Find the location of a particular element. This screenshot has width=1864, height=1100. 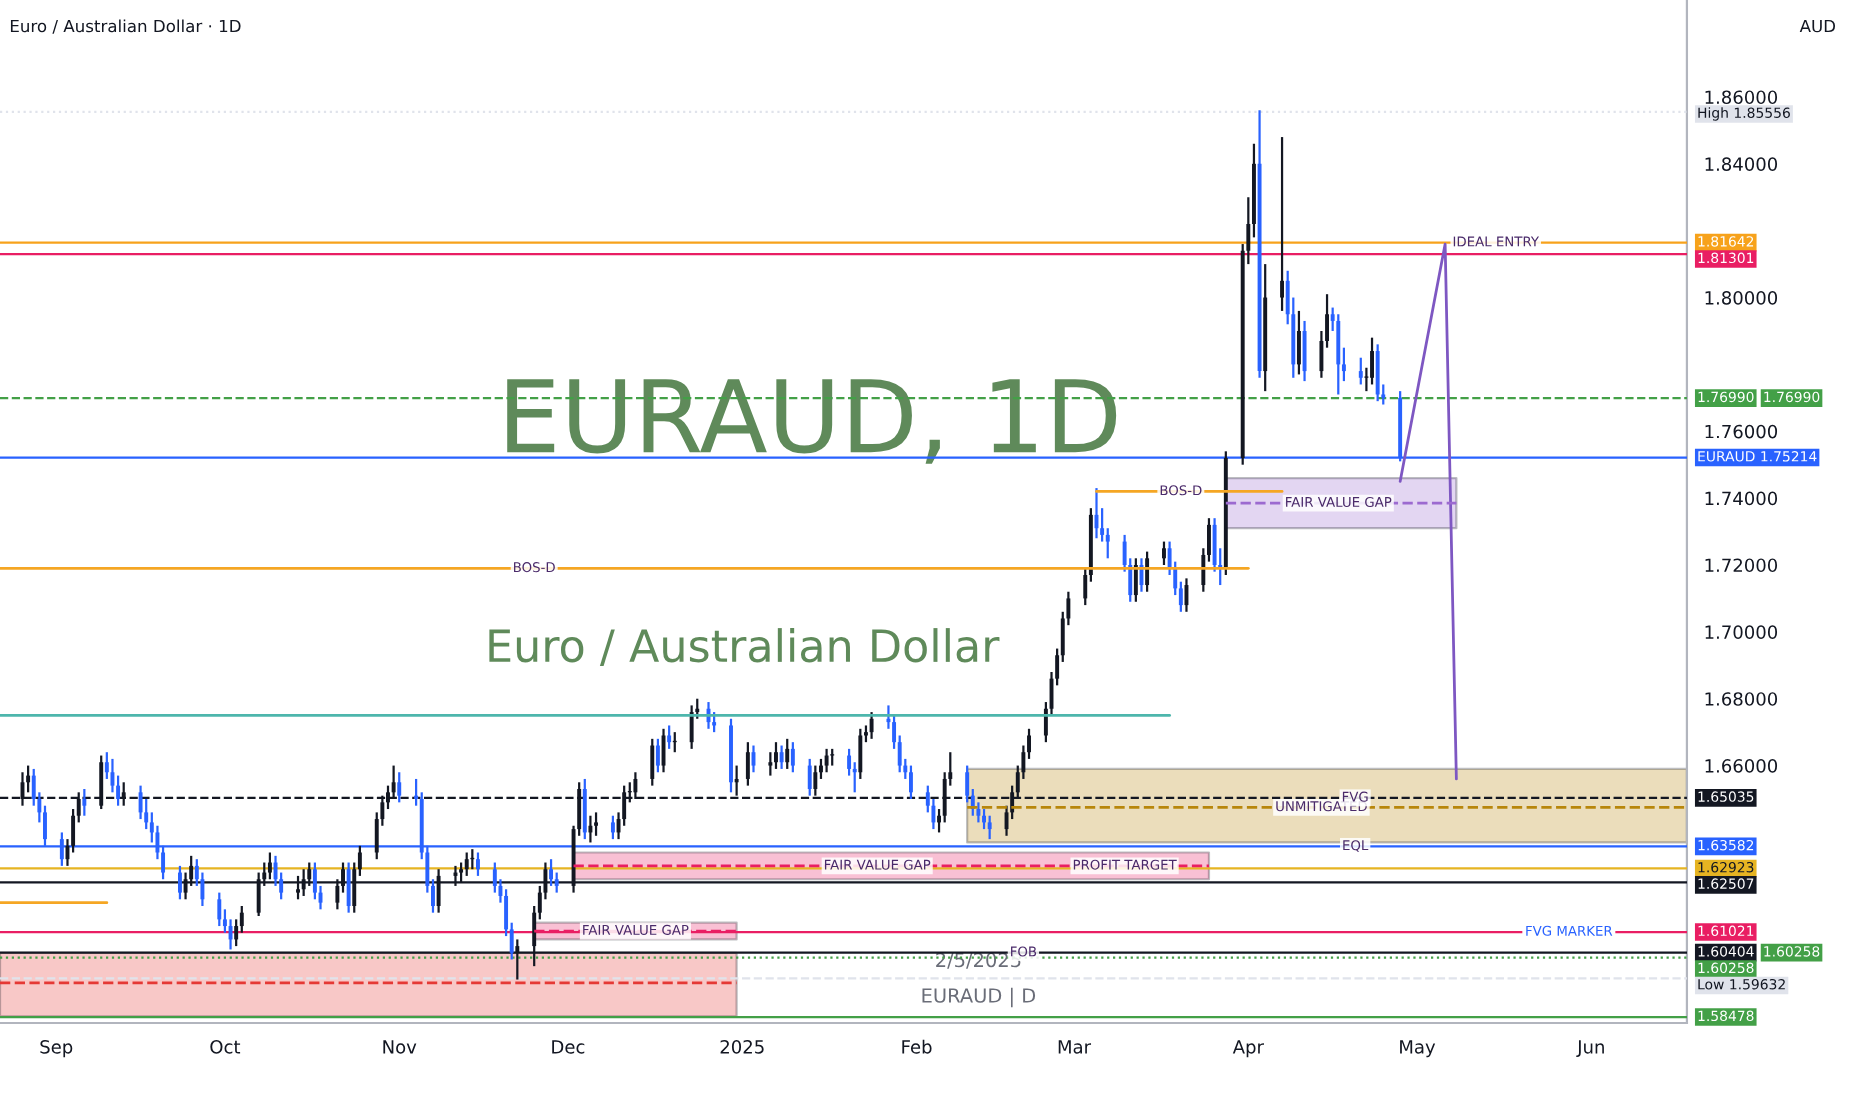

x-tick-label: 2025 is located at coordinates (742, 1046).